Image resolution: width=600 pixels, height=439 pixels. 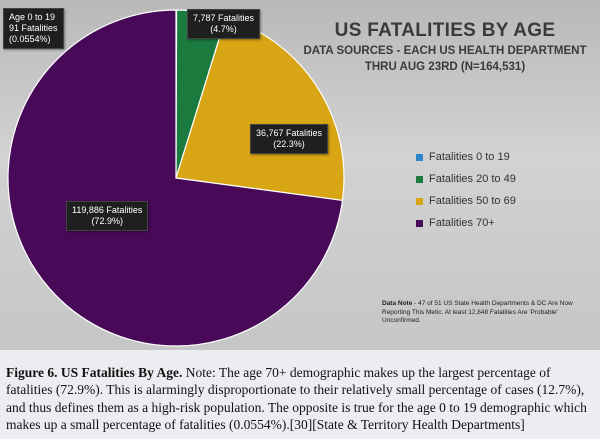 I want to click on caption-label: Figure 6. US Fatalities By Age., so click(x=94, y=372).